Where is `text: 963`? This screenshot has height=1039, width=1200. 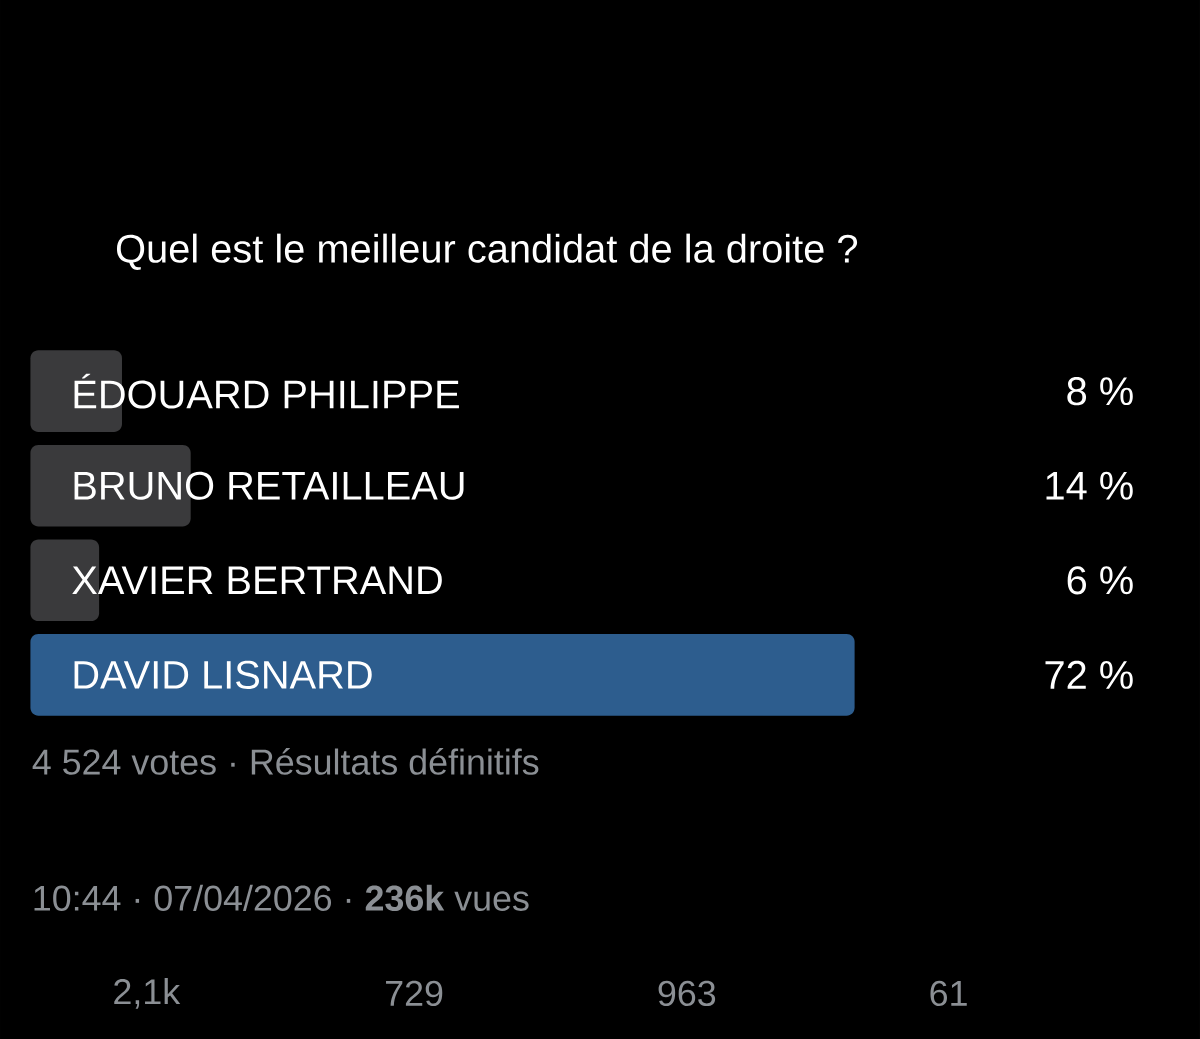 text: 963 is located at coordinates (687, 993).